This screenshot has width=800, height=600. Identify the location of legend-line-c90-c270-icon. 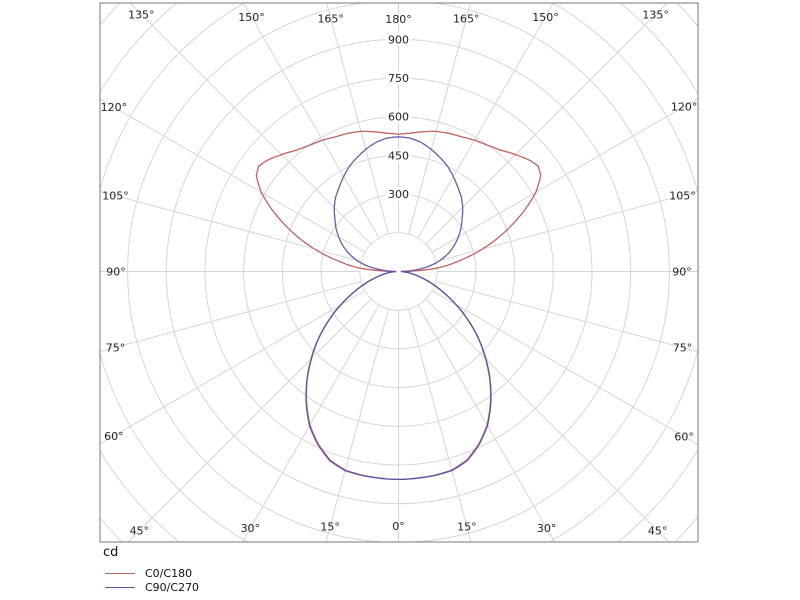
(120, 587).